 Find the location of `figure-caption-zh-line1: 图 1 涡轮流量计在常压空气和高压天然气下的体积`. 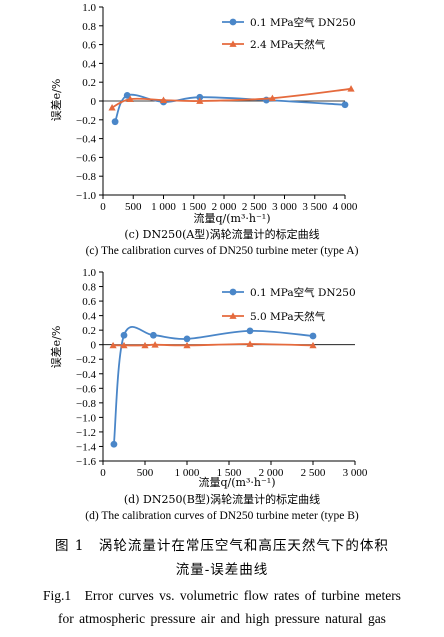

figure-caption-zh-line1: 图 1 涡轮流量计在常压空气和高压天然气下的体积 is located at coordinates (222, 546).